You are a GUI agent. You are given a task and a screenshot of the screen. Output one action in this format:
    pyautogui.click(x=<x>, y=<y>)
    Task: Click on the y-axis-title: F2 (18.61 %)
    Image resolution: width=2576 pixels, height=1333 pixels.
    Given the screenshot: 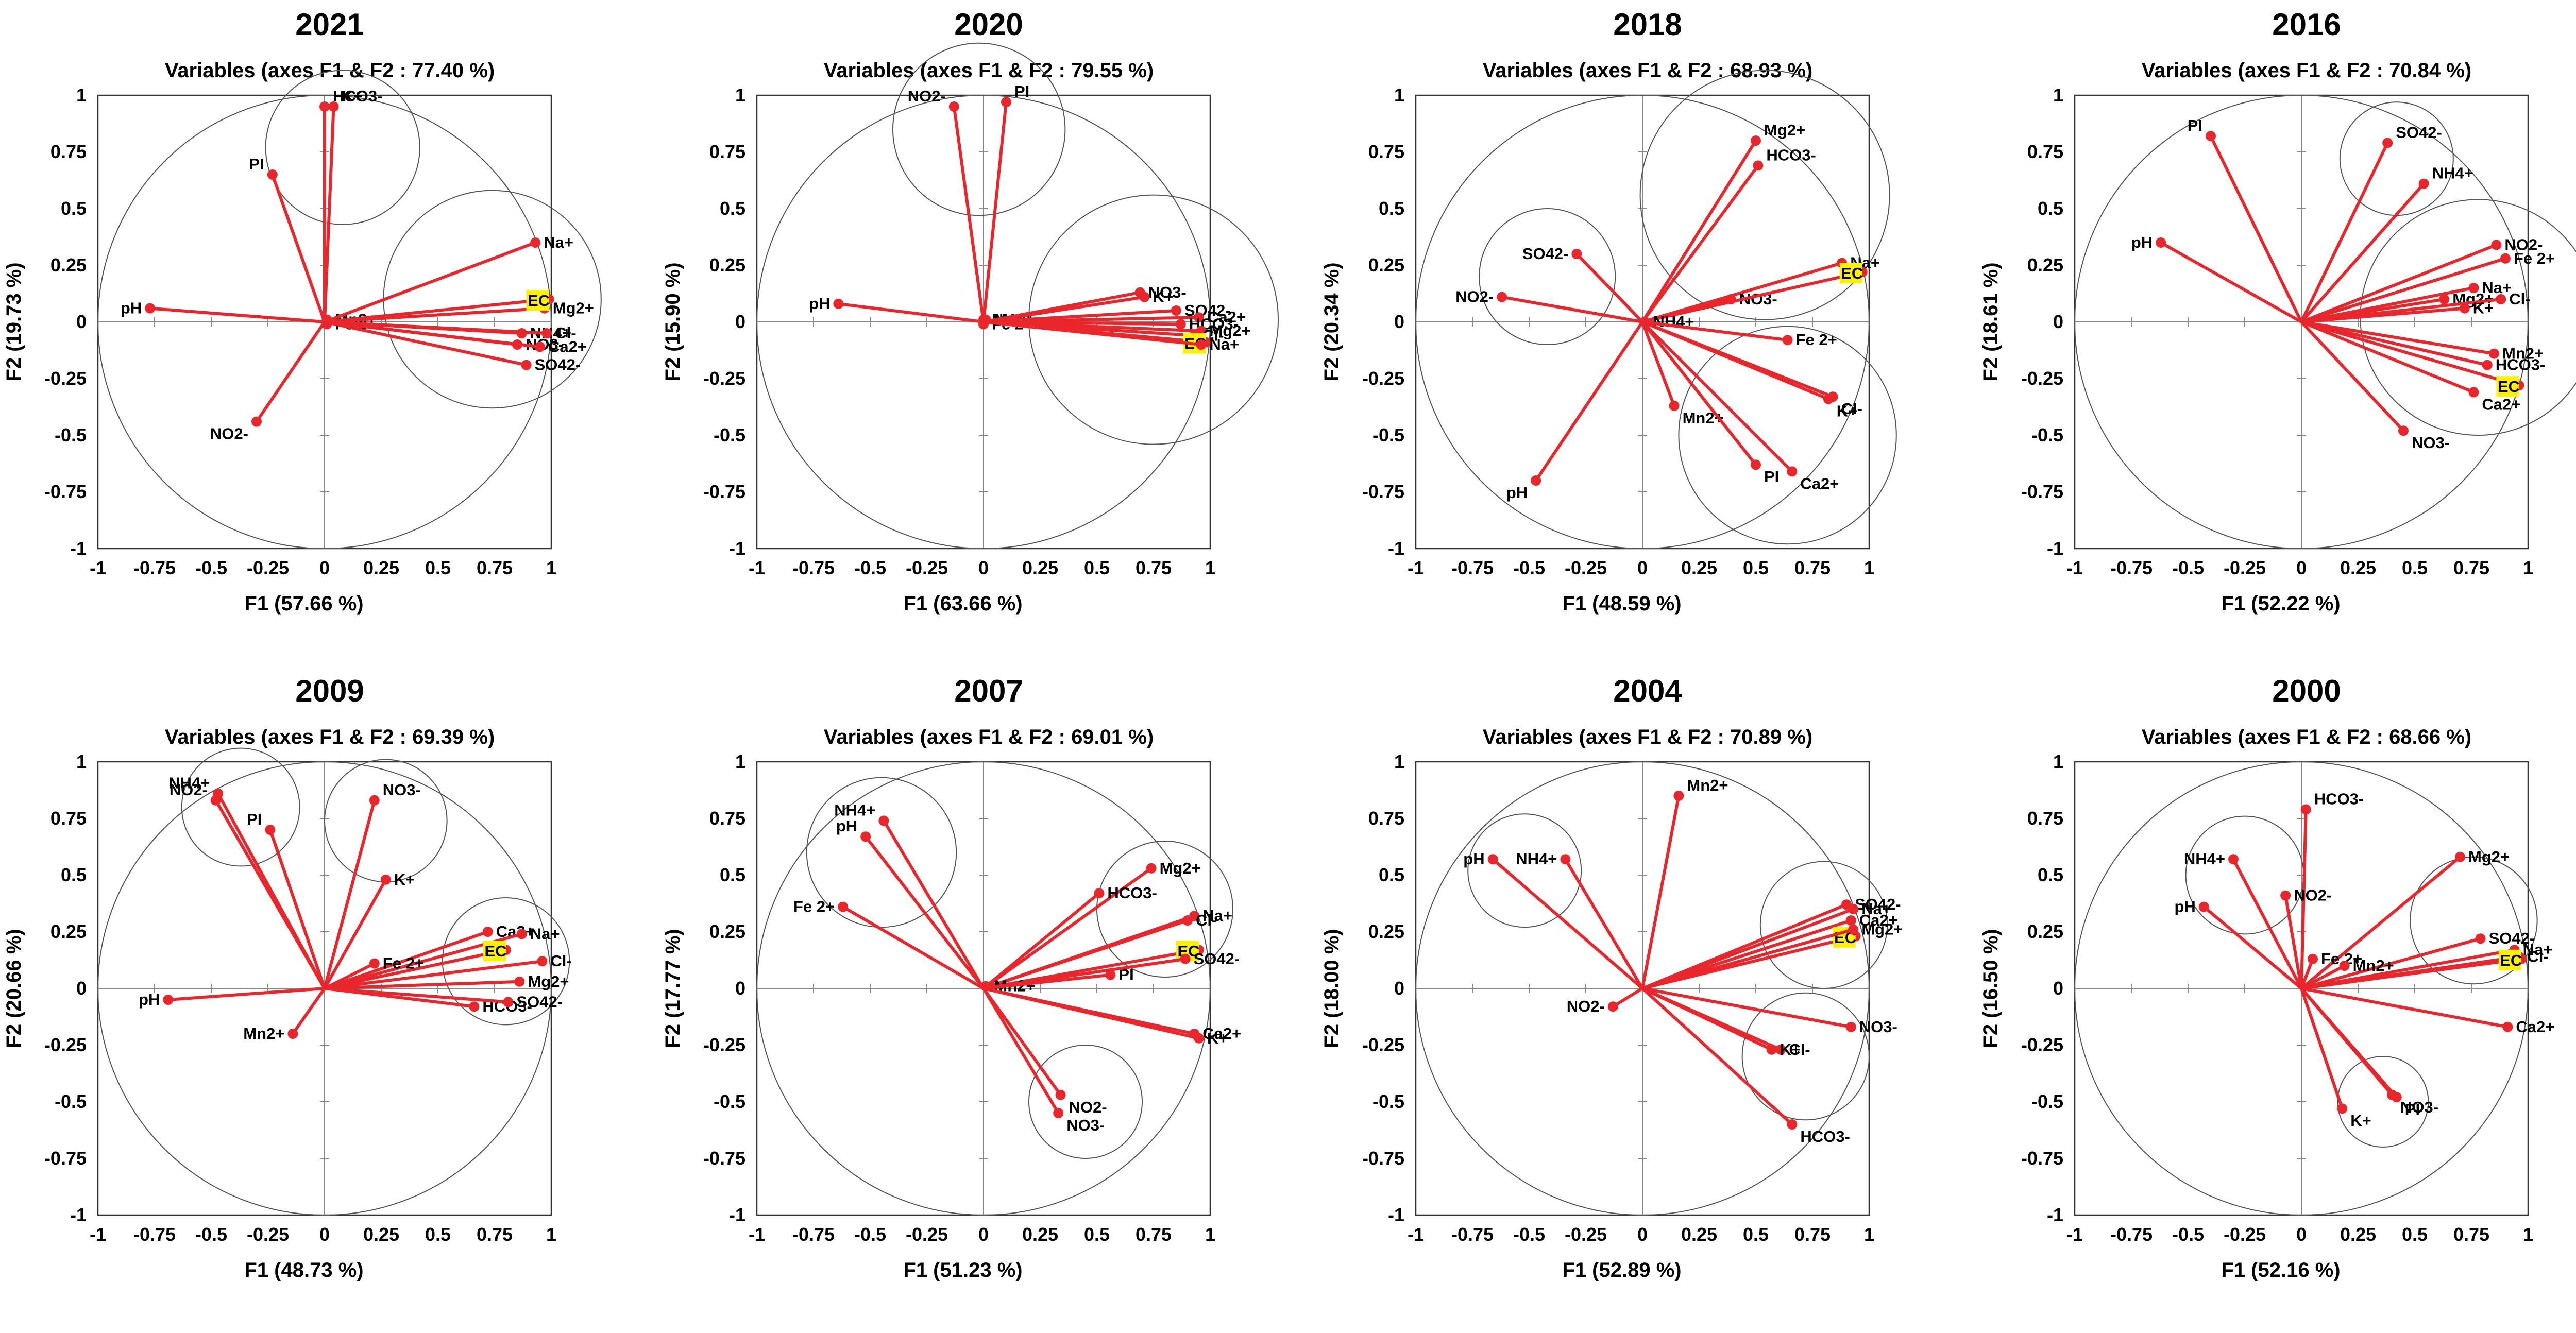 What is the action you would take?
    pyautogui.click(x=1991, y=321)
    